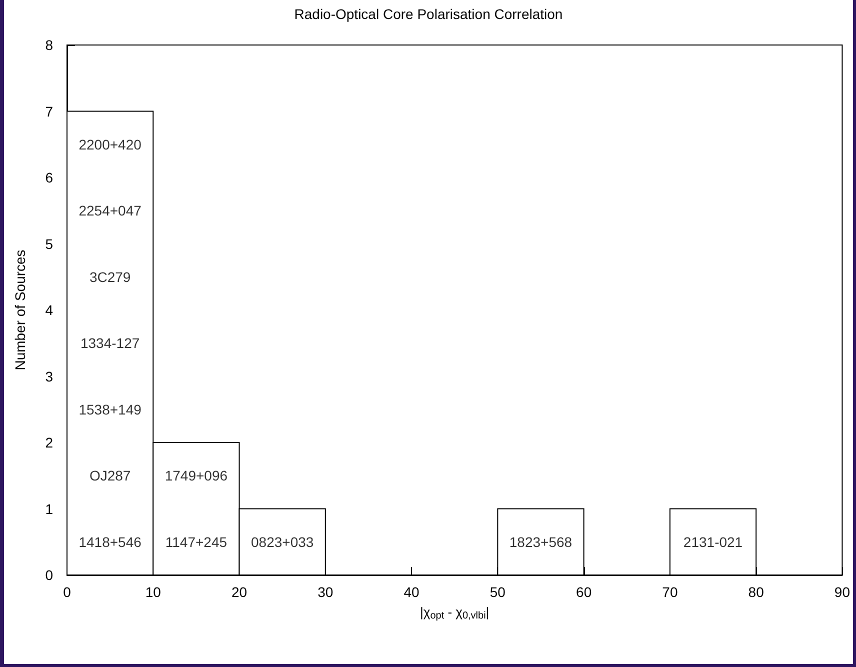  I want to click on annotation: 1147+245, so click(196, 542).